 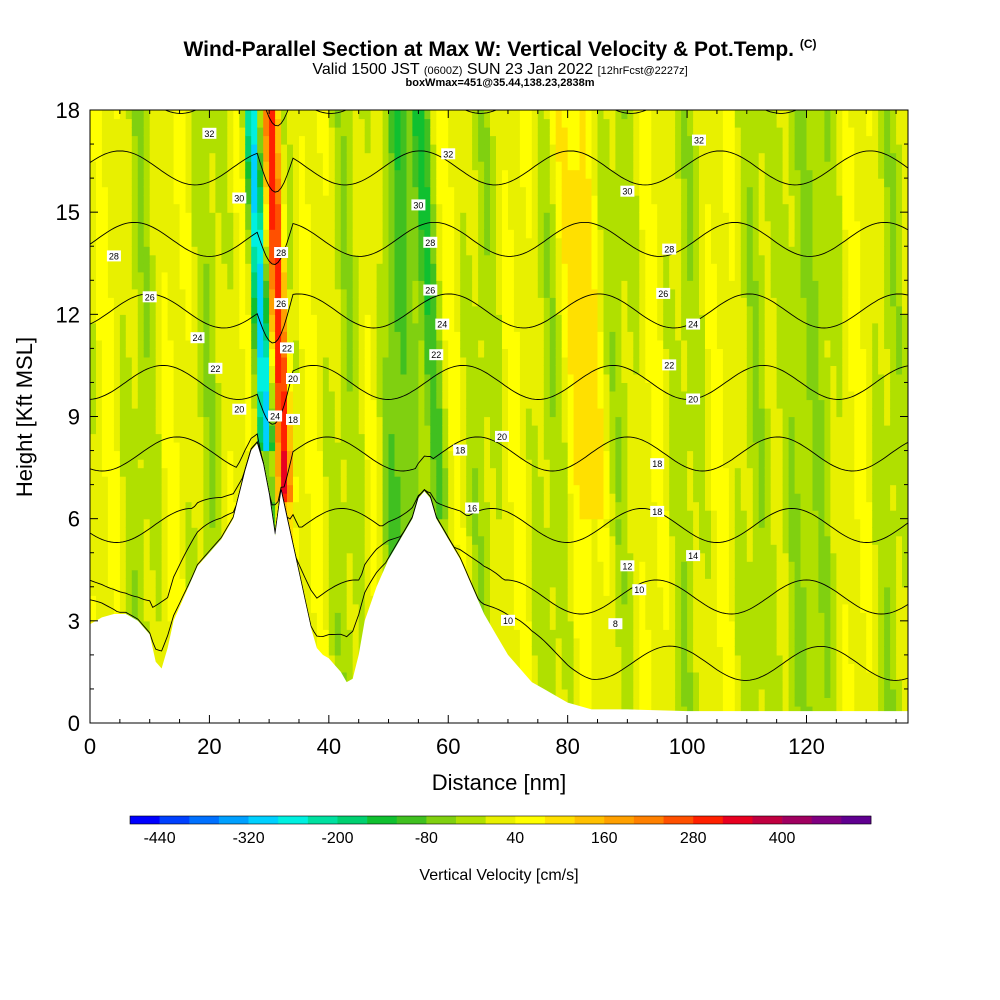 What do you see at coordinates (500, 83) in the screenshot?
I see `box-wmax-info: boxWmax=451@35.44,138.23,2838m` at bounding box center [500, 83].